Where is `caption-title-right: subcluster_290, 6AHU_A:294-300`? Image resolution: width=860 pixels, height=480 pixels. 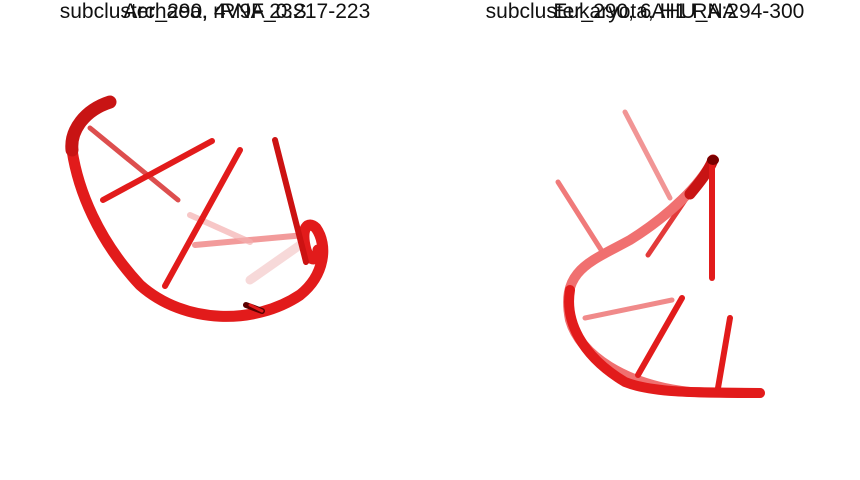
caption-title-right: subcluster_290, 6AHU_A:294-300 is located at coordinates (645, 11).